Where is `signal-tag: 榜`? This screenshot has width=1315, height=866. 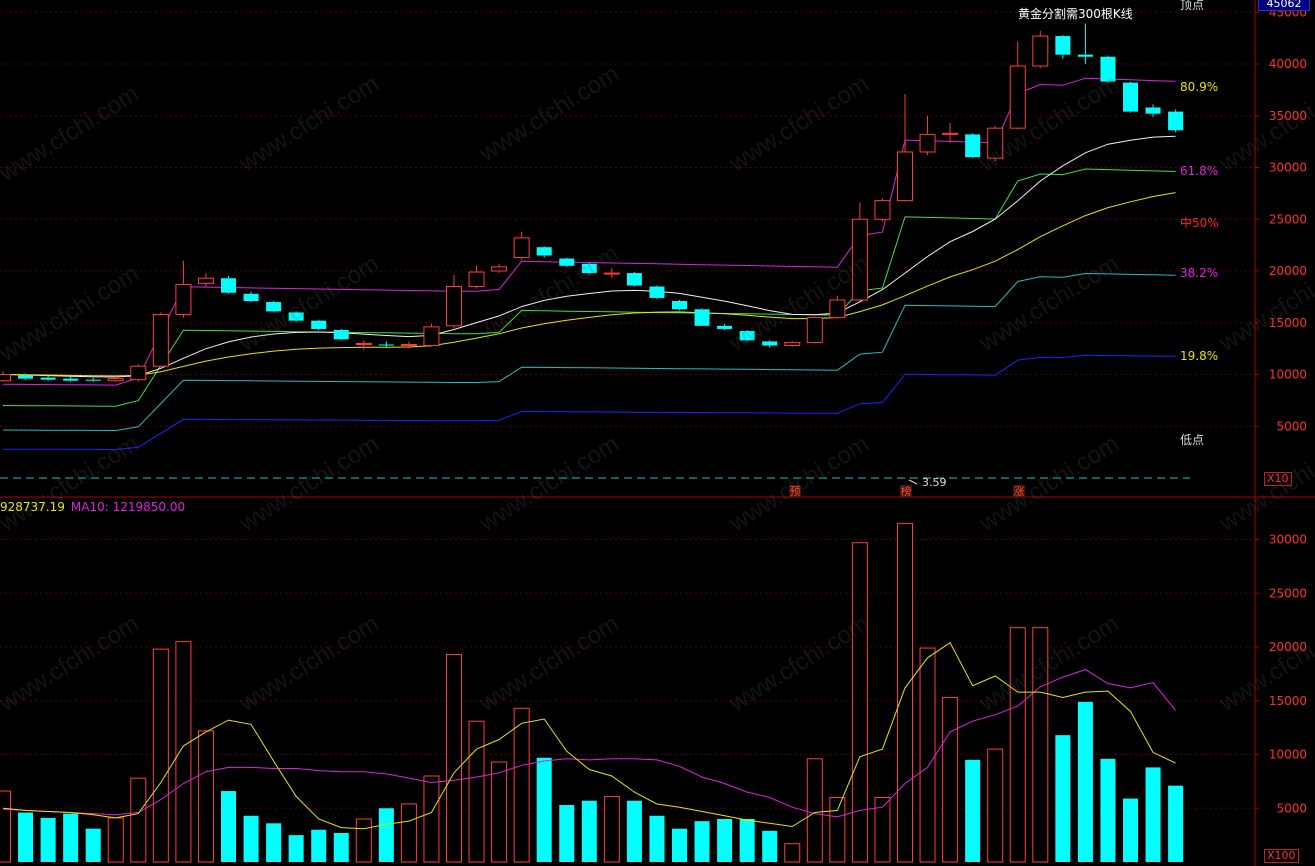 signal-tag: 榜 is located at coordinates (906, 491).